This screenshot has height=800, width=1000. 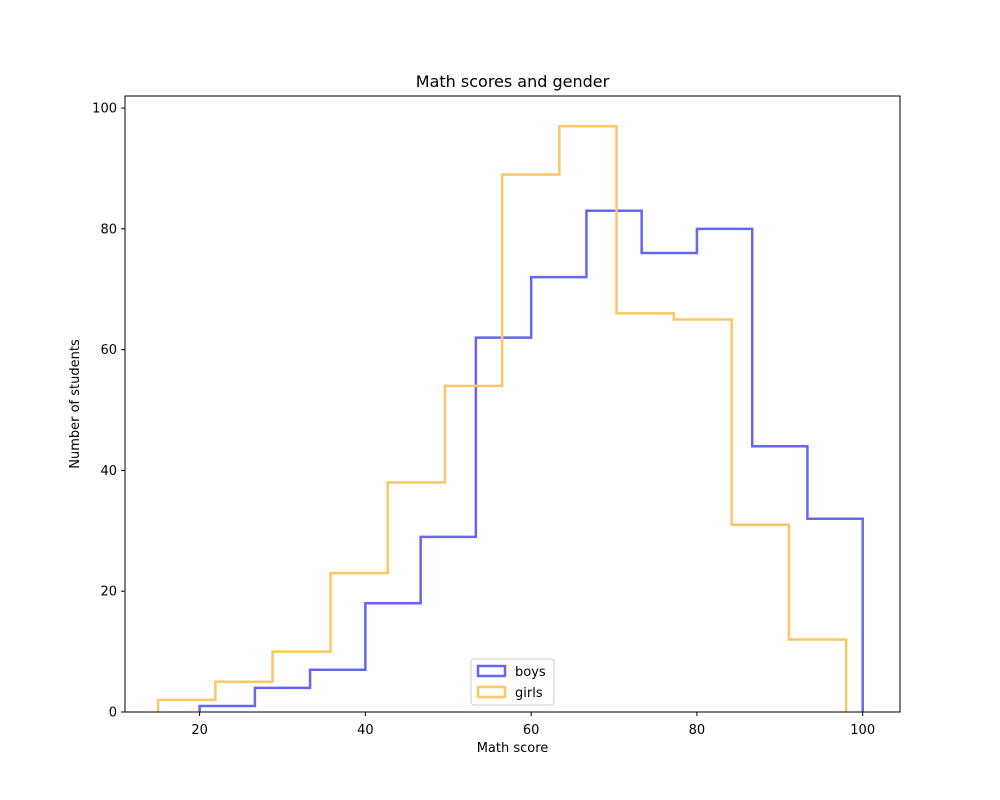 What do you see at coordinates (113, 713) in the screenshot?
I see `y-tick-label: 0` at bounding box center [113, 713].